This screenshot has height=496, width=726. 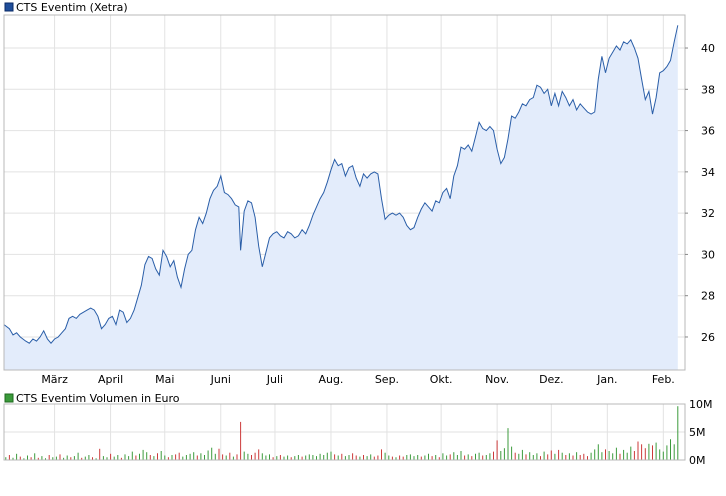 I want to click on x-tick-label: Aug., so click(x=330, y=379).